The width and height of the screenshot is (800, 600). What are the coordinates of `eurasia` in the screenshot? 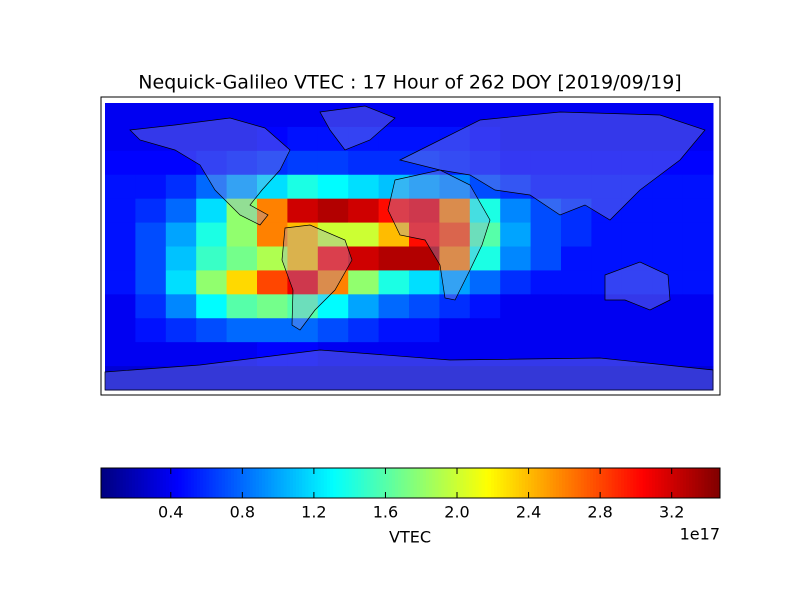 It's located at (552, 166).